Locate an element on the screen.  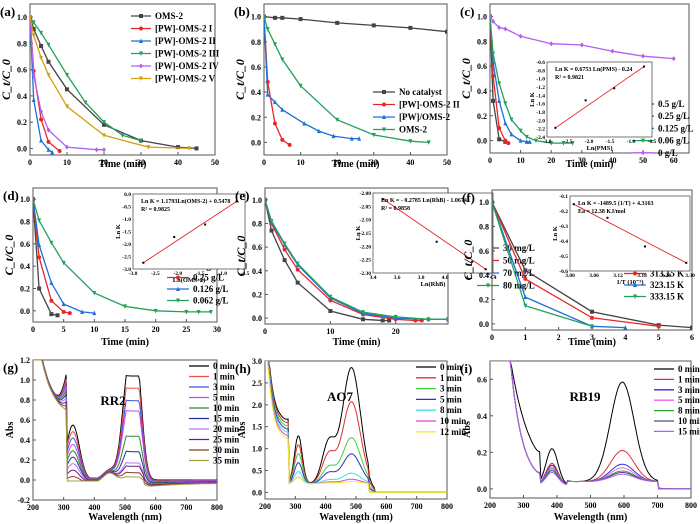
legend-label: 5 min is located at coordinates (224, 398).